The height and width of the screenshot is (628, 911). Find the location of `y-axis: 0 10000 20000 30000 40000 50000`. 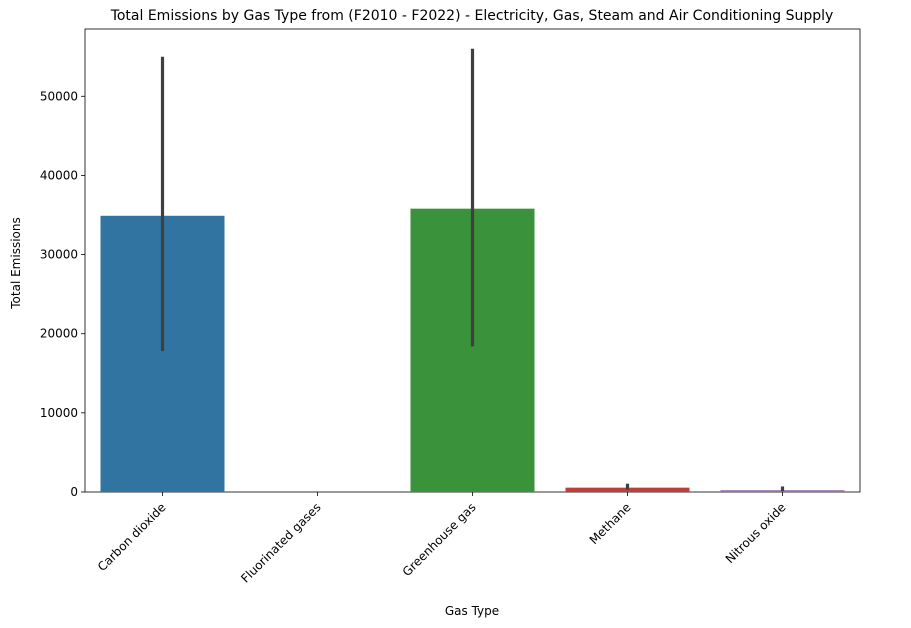

y-axis: 0 10000 20000 30000 40000 50000 is located at coordinates (62, 294).